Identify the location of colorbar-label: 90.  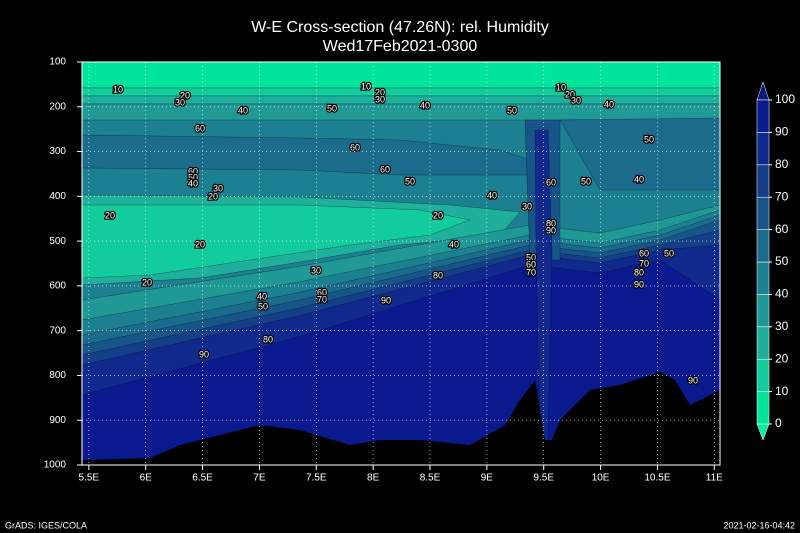
(782, 132).